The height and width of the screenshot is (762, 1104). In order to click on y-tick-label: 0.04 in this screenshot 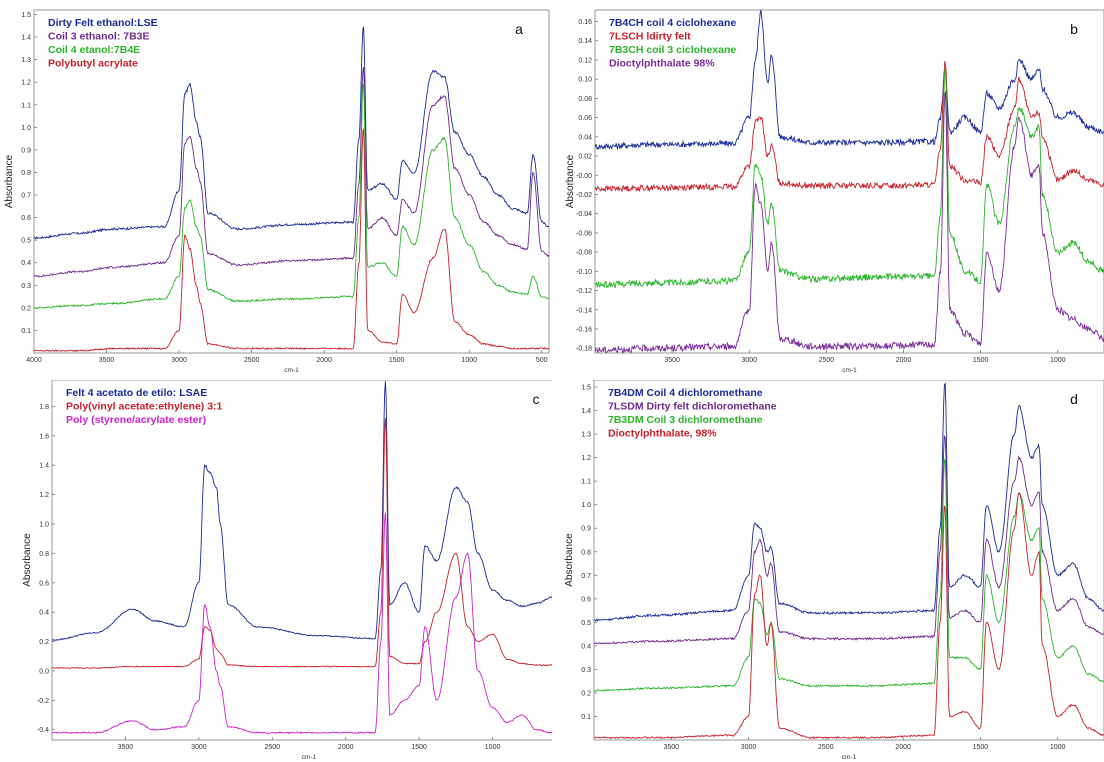, I will do `click(585, 137)`.